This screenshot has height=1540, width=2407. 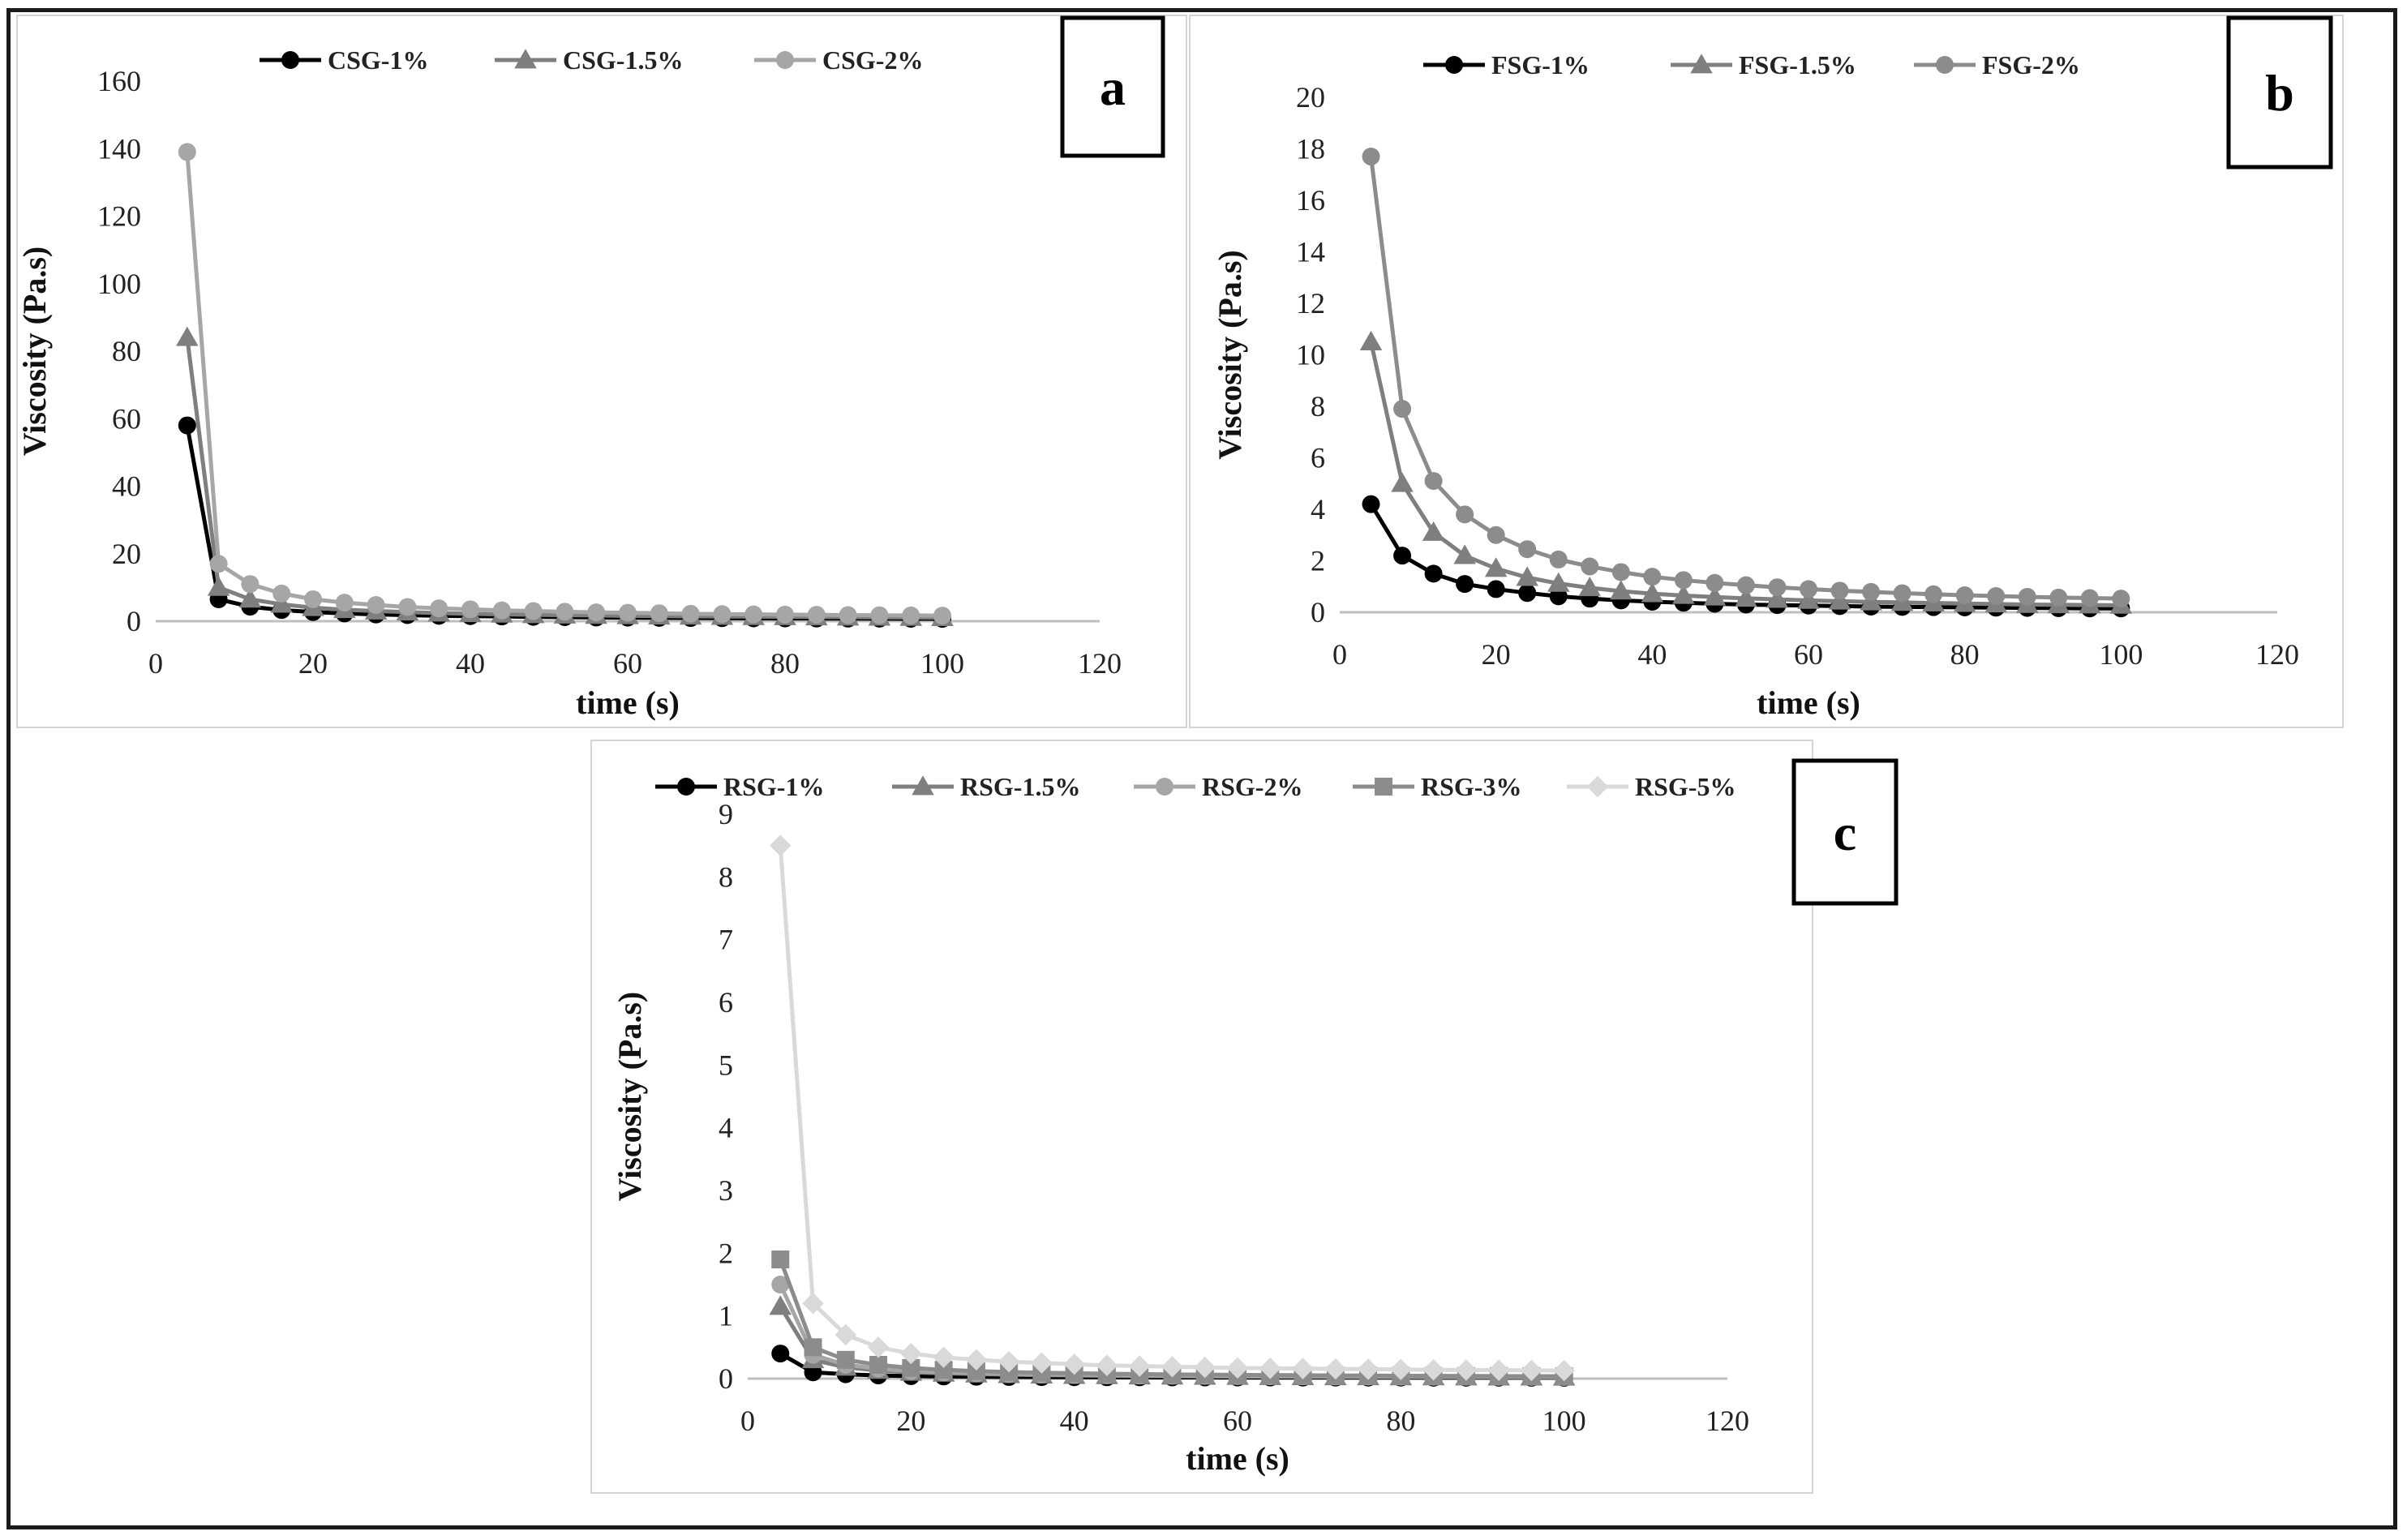 I want to click on x-tick-label: 0, so click(x=1339, y=654).